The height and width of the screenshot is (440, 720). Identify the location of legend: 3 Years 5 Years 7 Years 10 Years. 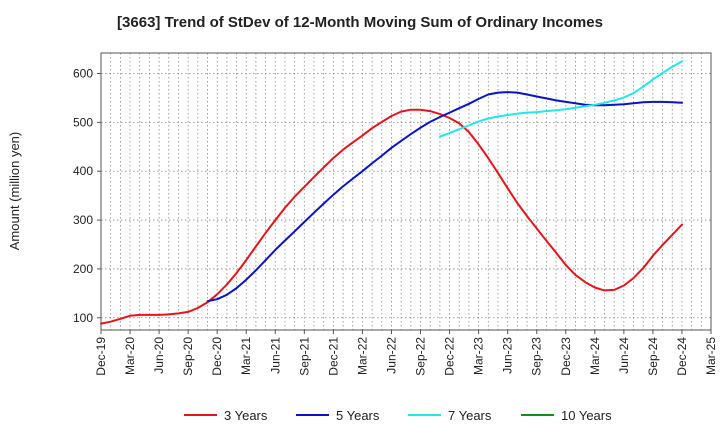
(398, 415).